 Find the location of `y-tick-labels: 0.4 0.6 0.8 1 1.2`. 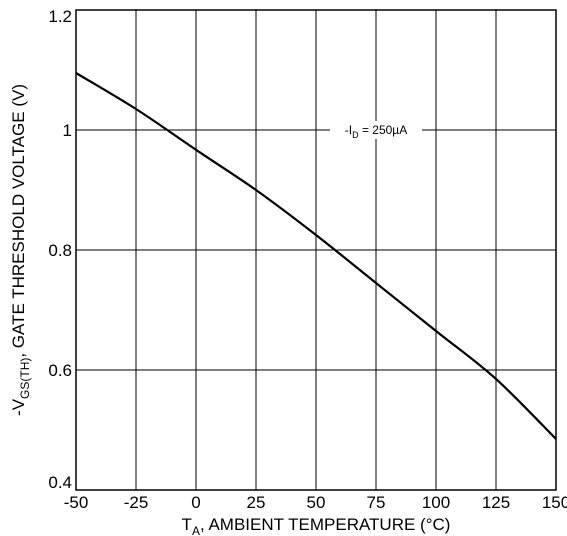

y-tick-labels: 0.4 0.6 0.8 1 1.2 is located at coordinates (60, 249).